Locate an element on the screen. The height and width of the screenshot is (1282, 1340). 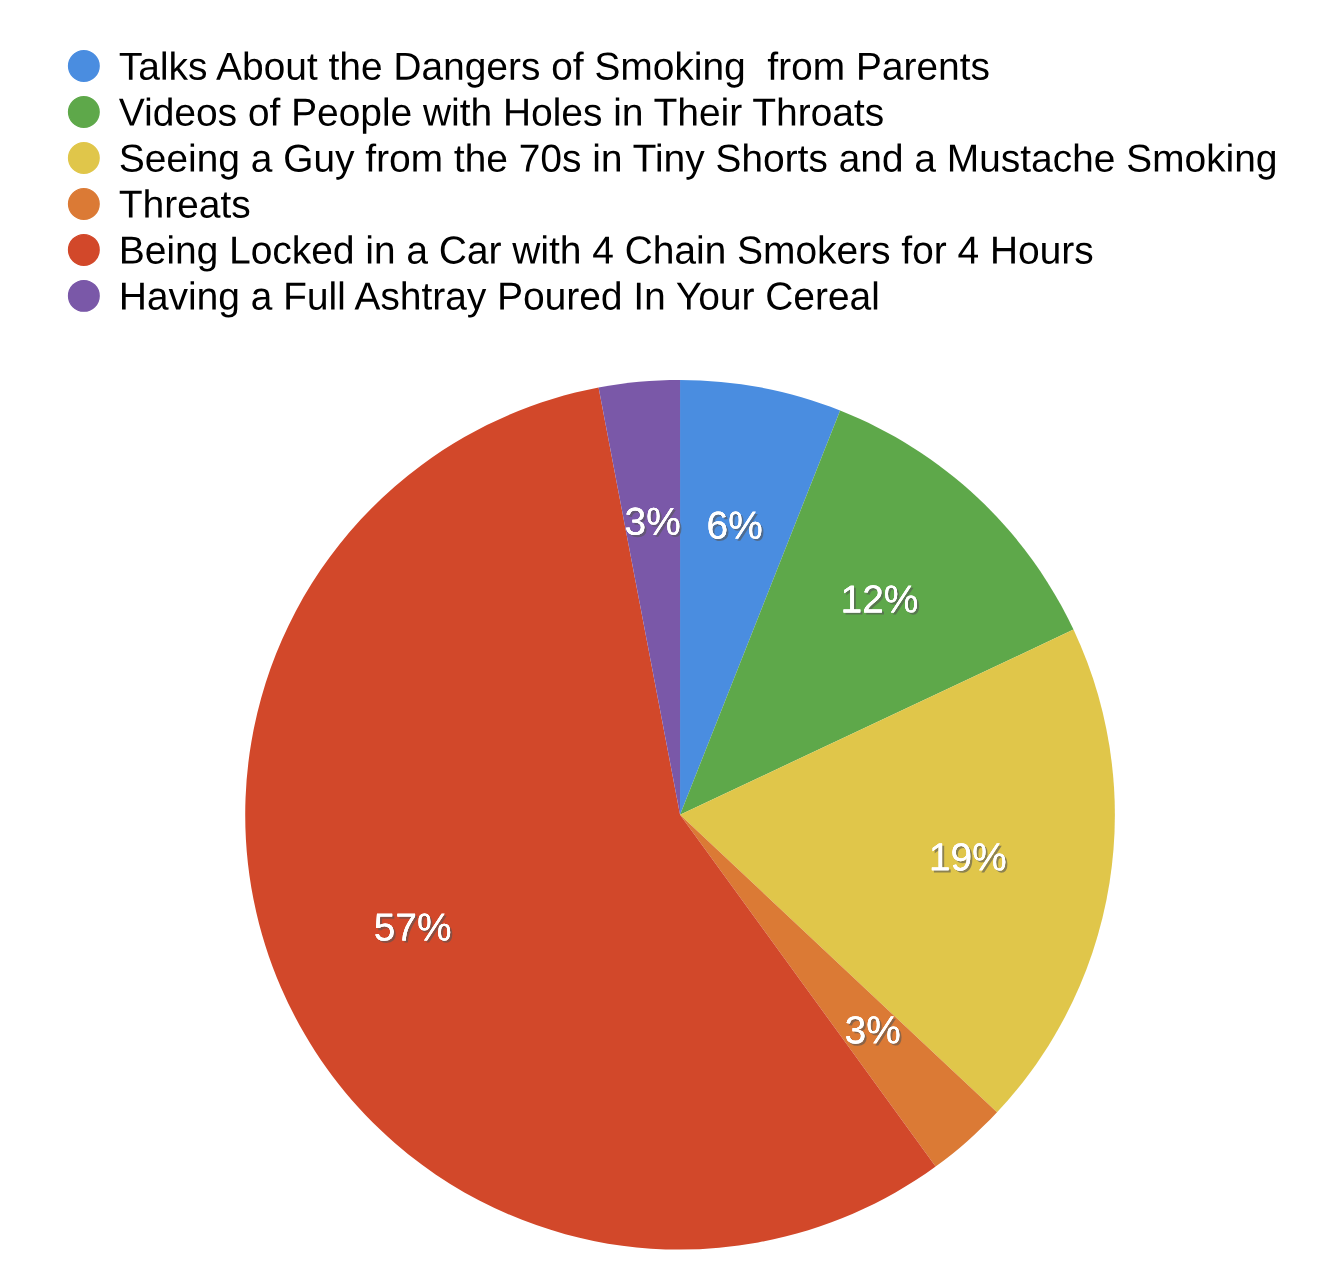
legend-label: Talks About the Dangers of Smoking from Parents is located at coordinates (554, 69).